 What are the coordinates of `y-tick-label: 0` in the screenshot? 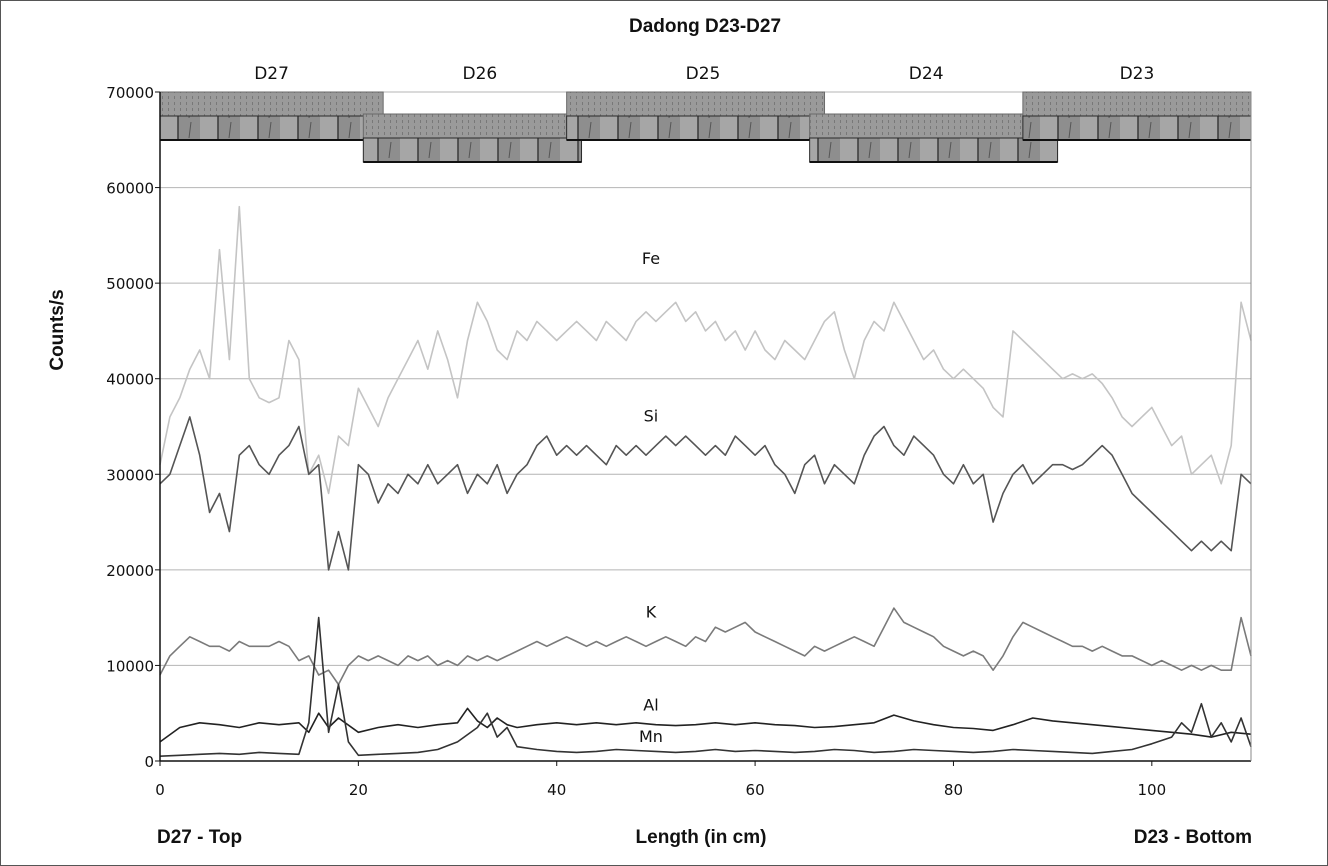 It's located at (149, 762).